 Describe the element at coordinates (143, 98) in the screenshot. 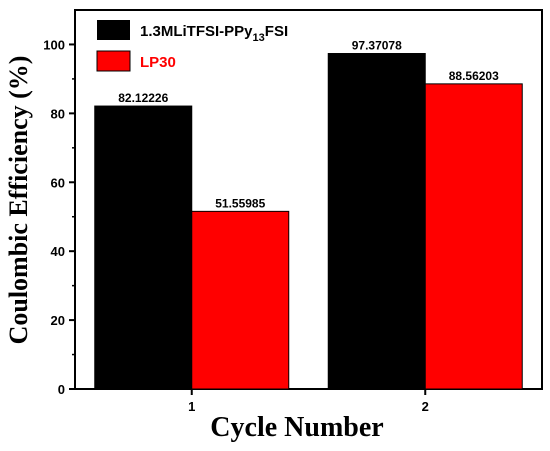

I see `data-label-series-1-cycle-1: 82.12226` at that location.